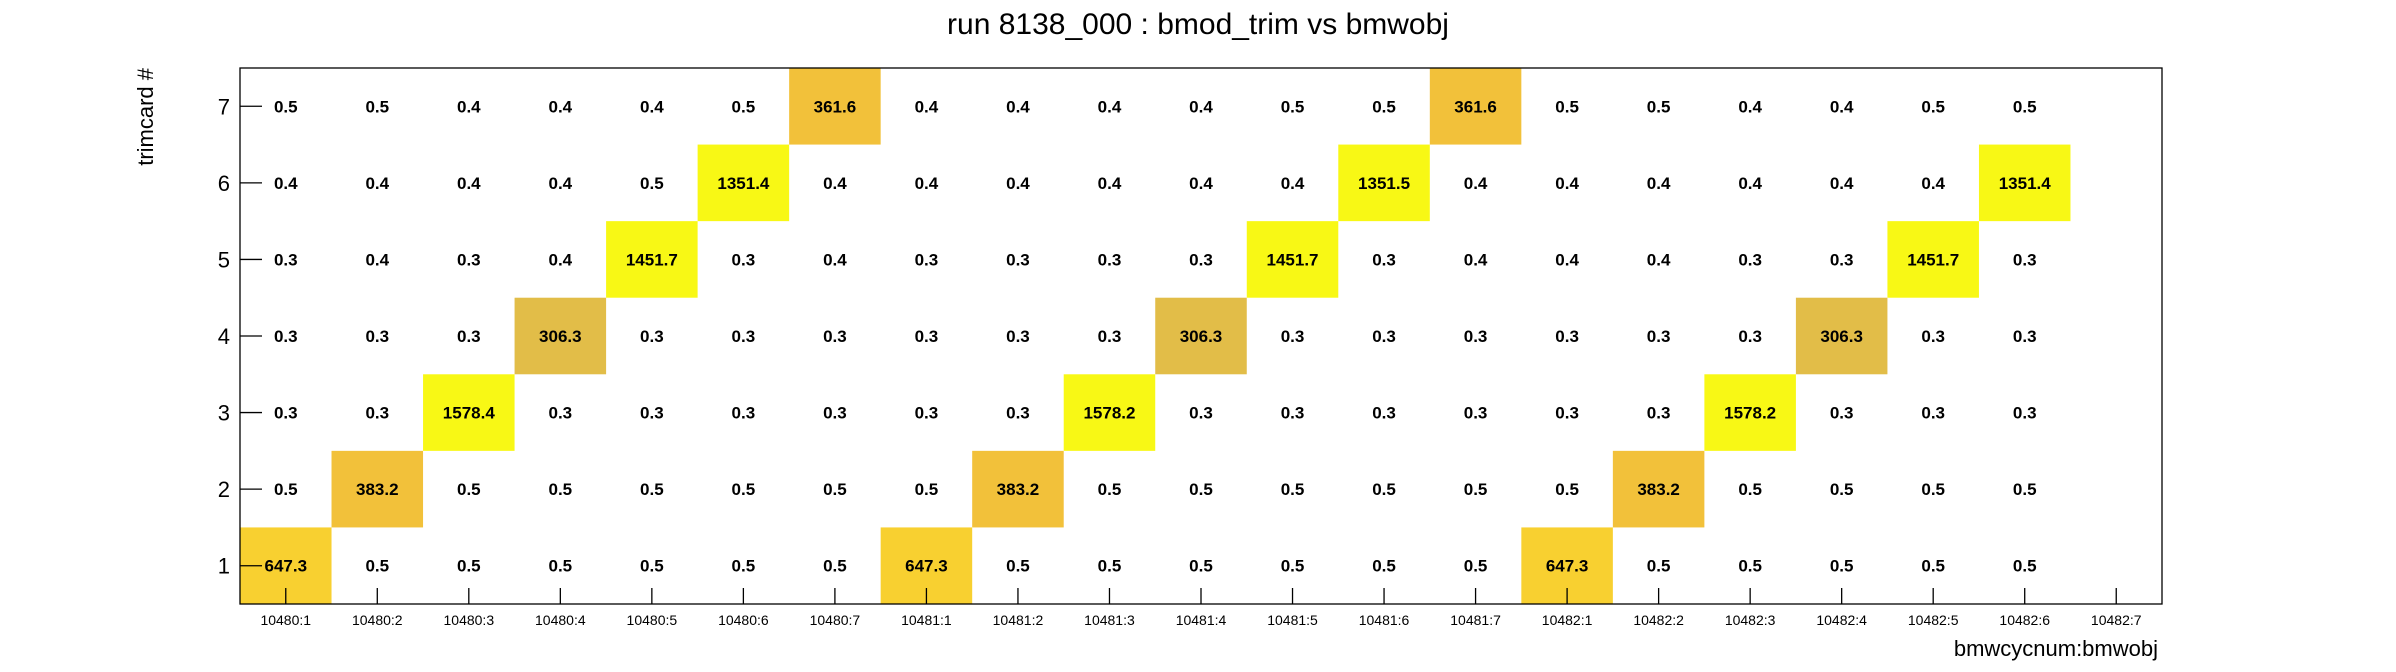 The image size is (2396, 672). What do you see at coordinates (1198, 24) in the screenshot?
I see `chart-title: run 8138_000 : bmod_trim vs bmwobj` at bounding box center [1198, 24].